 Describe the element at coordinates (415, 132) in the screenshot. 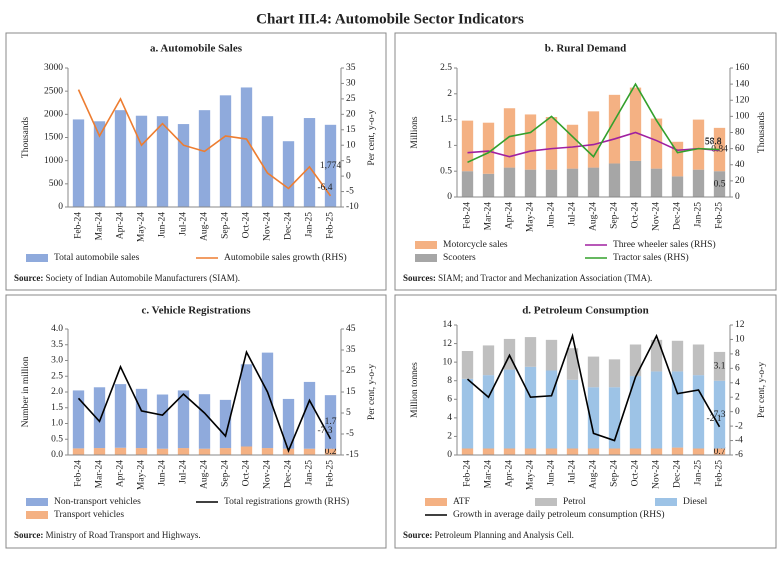

I see `y-axis-label: Millions` at that location.